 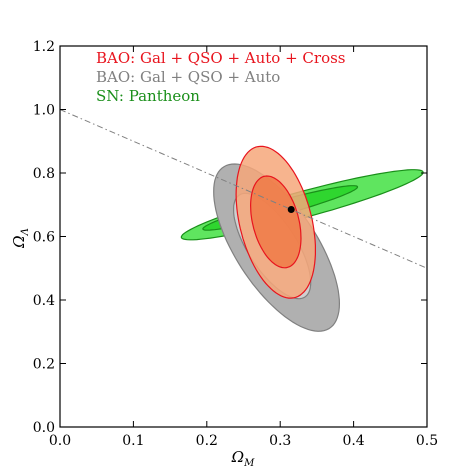 What do you see at coordinates (44, 365) in the screenshot?
I see `y-tick-label: 0.2` at bounding box center [44, 365].